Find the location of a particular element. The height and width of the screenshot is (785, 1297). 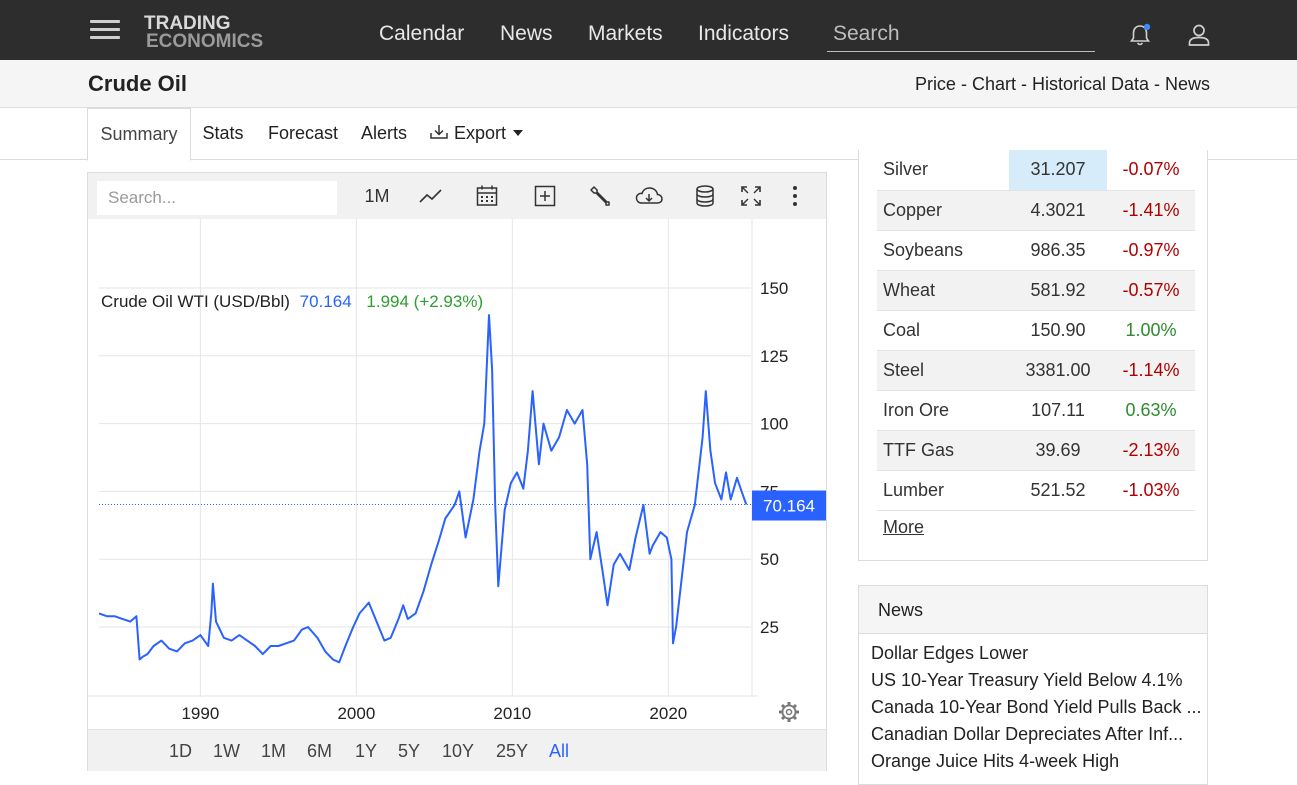

breadcrumb: Price - Chart - Historical Data - News is located at coordinates (1062, 84).